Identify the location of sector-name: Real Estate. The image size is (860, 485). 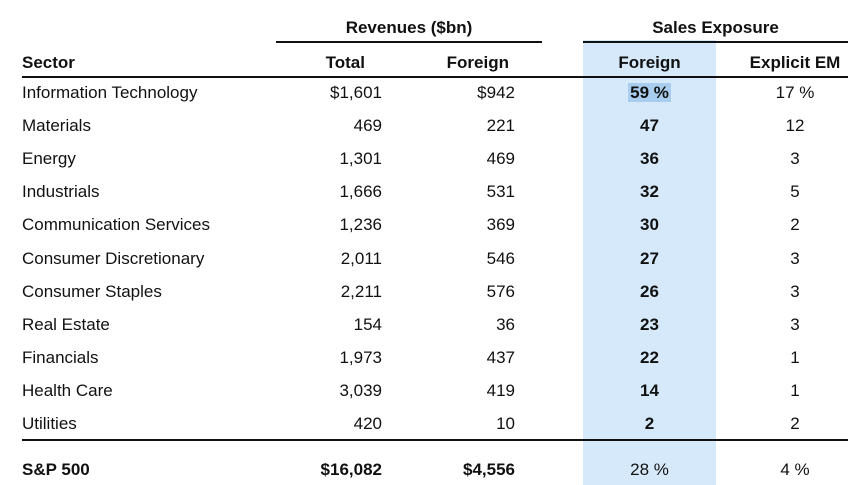
(66, 324).